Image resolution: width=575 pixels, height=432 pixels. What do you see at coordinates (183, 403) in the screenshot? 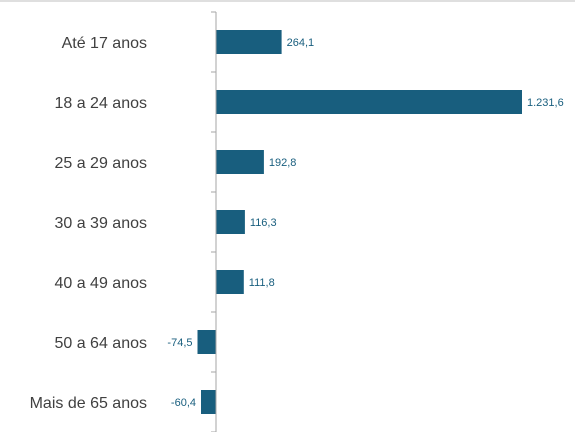
I see `value-label: -60,4` at bounding box center [183, 403].